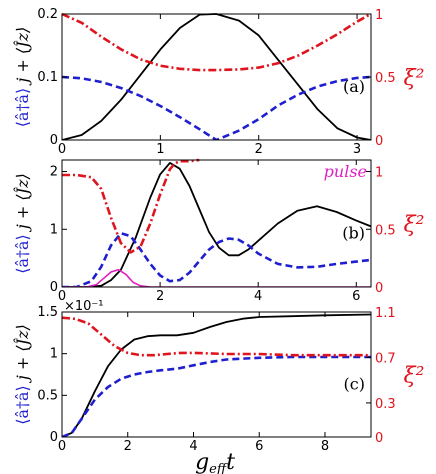 The width and height of the screenshot is (436, 474). Describe the element at coordinates (84, 306) in the screenshot. I see `y-left-multiplier: ×10⁻¹` at that location.